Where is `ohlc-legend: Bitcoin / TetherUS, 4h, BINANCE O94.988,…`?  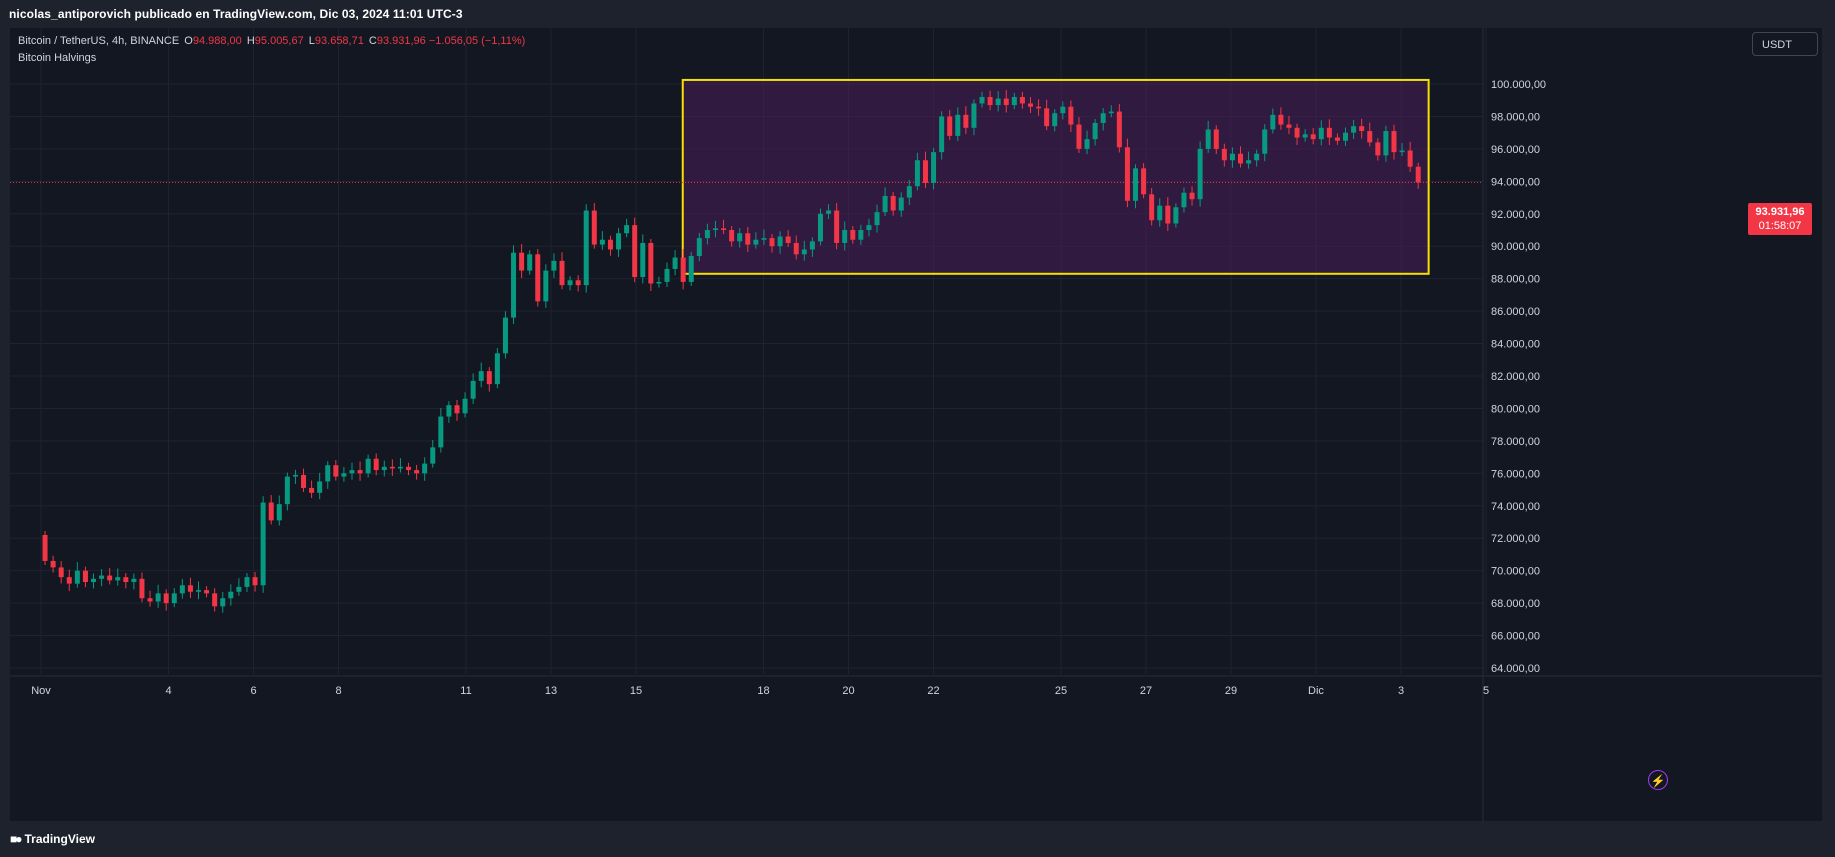
ohlc-legend: Bitcoin / TetherUS, 4h, BINANCE O94.988,… is located at coordinates (271, 41).